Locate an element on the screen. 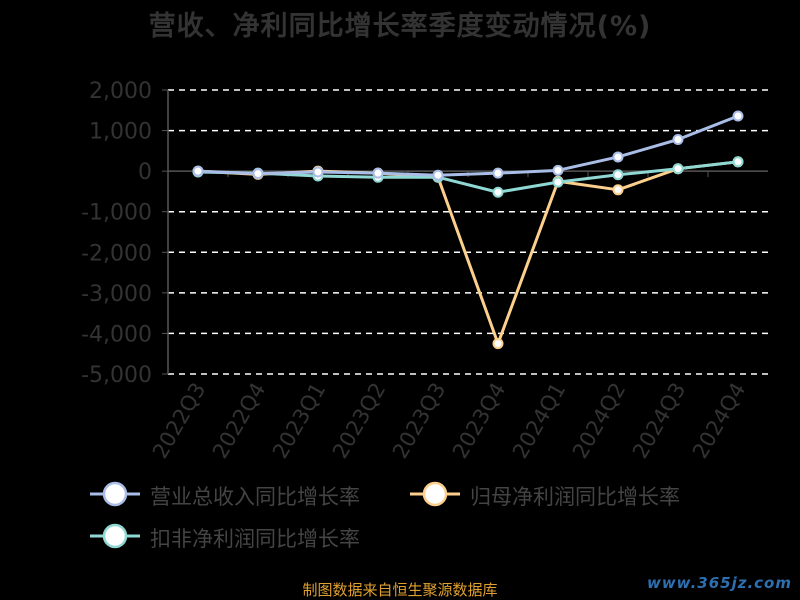 The image size is (800, 600). y-tick-label: -2,000 is located at coordinates (116, 253).